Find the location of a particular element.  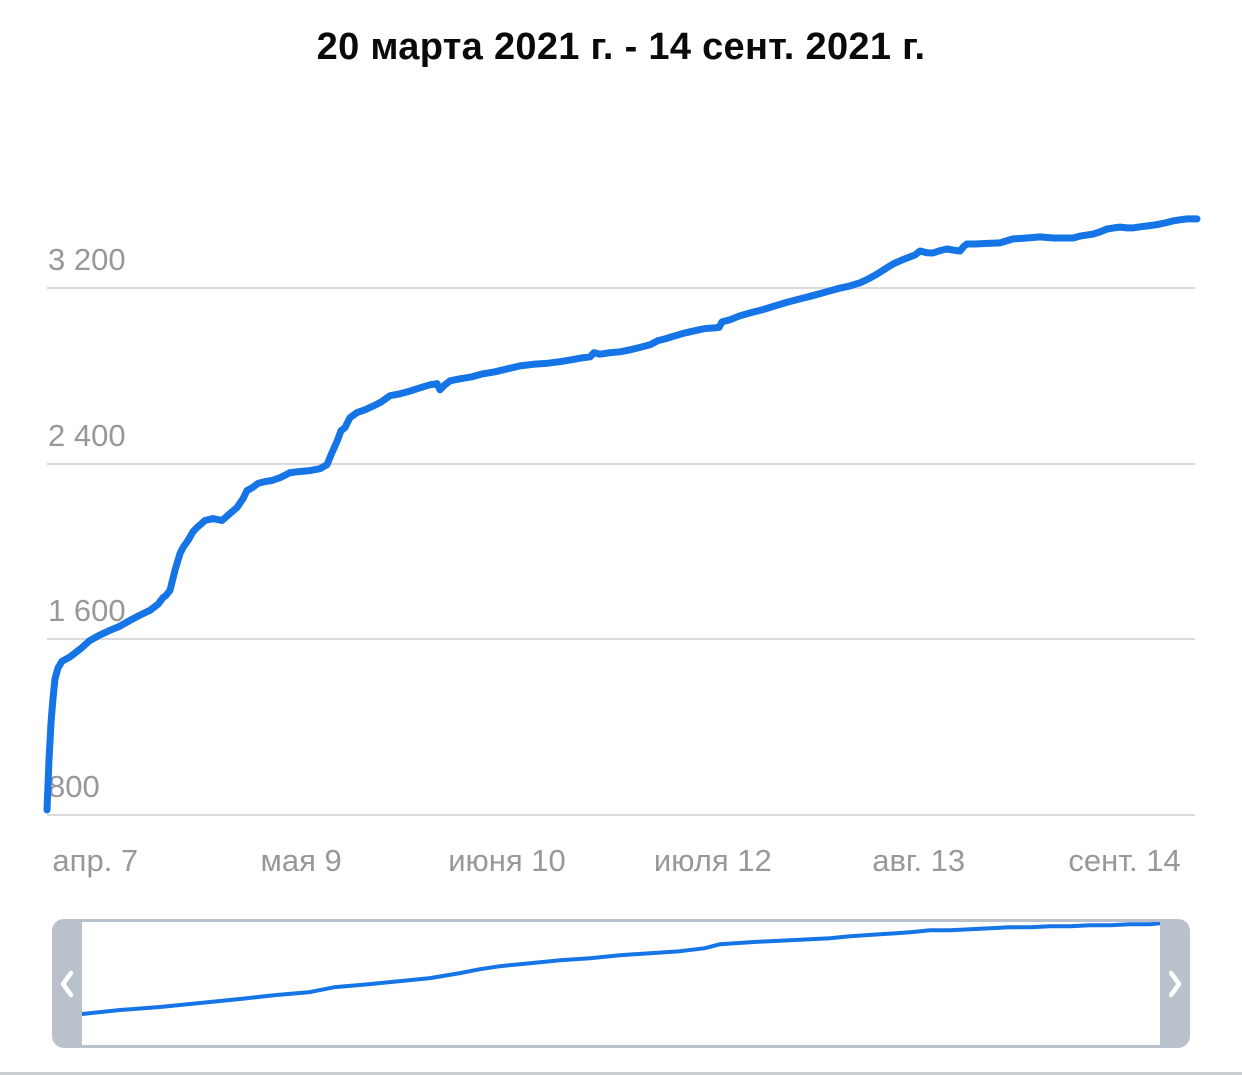

overview-series-line is located at coordinates (621, 969).